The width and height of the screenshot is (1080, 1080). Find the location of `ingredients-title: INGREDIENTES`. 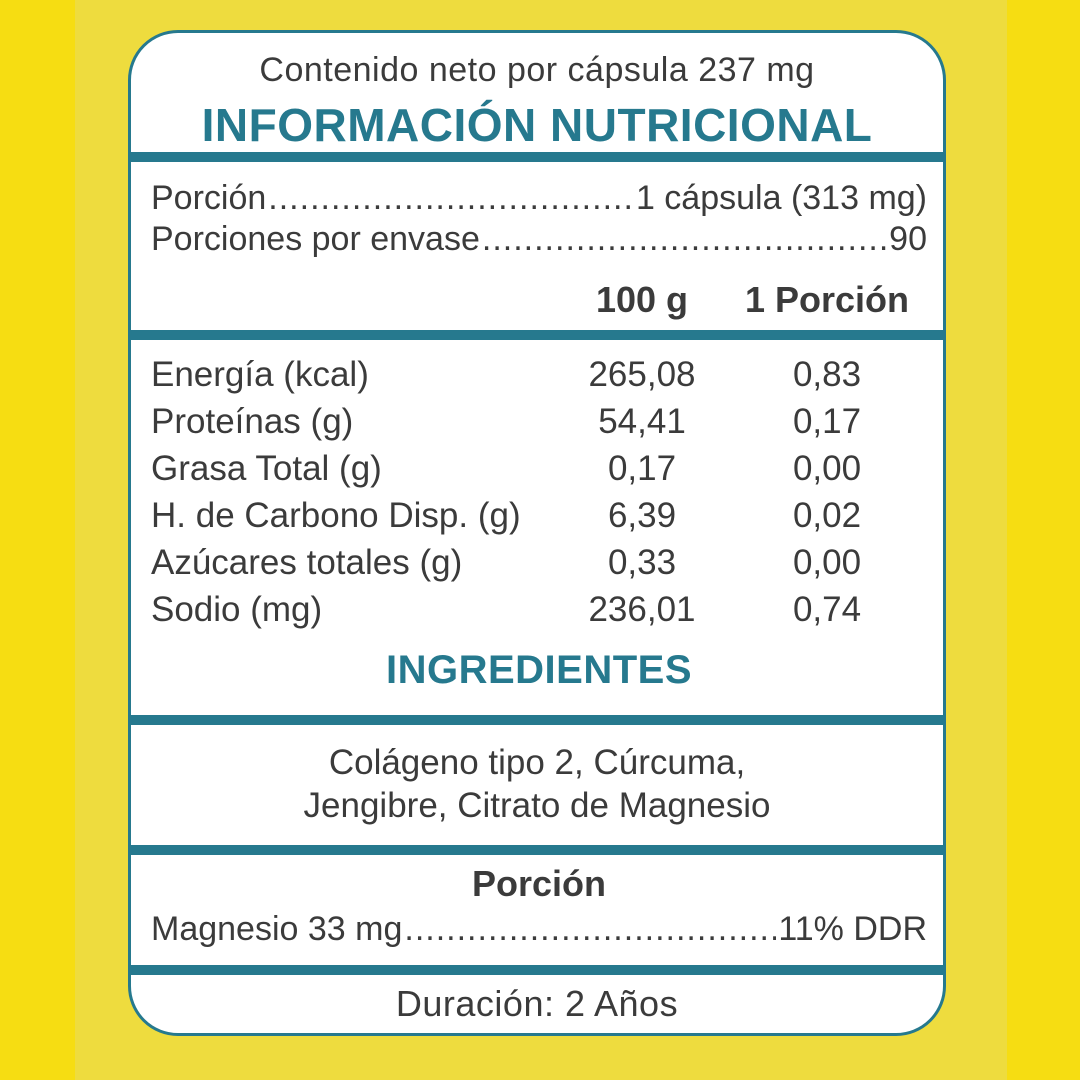

ingredients-title: INGREDIENTES is located at coordinates (539, 670).